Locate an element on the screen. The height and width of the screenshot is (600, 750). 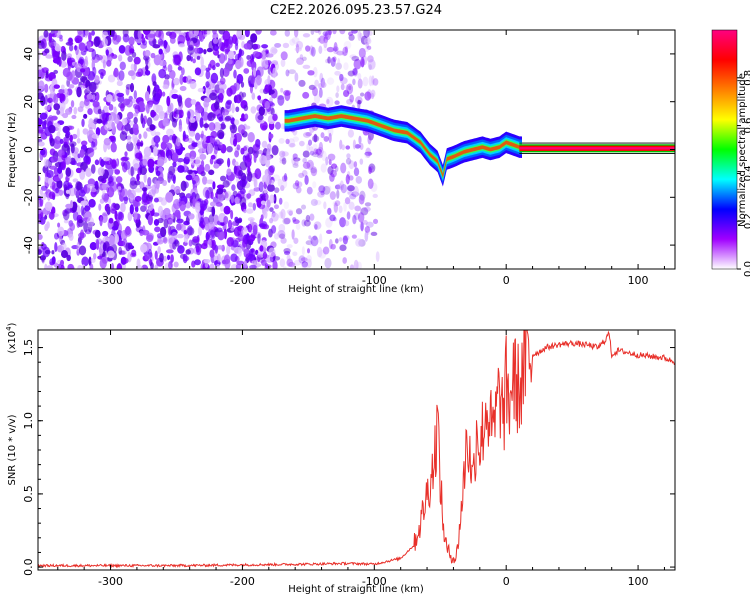
x-tick-label: 0 is located at coordinates (506, 581).